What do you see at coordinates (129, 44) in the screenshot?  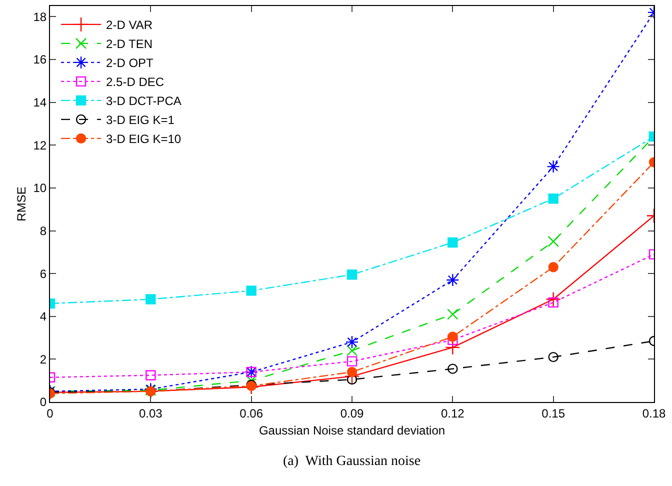 I see `legend-label: 2-D TEN` at bounding box center [129, 44].